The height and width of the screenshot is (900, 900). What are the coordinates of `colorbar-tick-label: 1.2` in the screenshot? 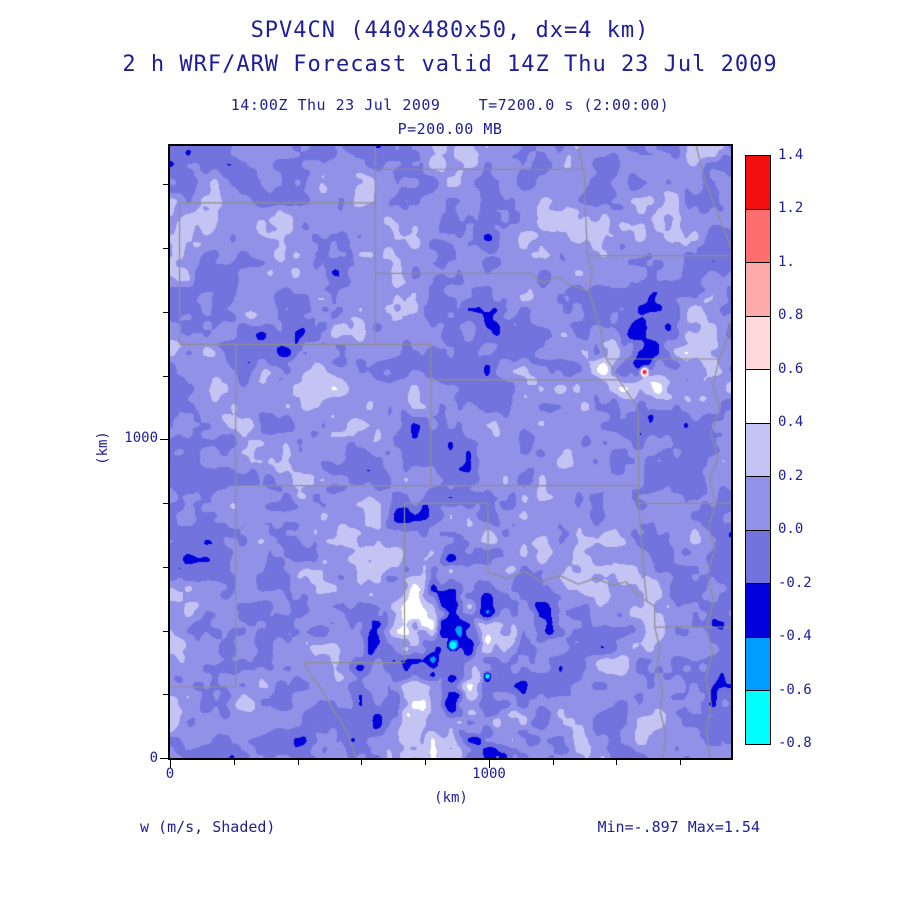 It's located at (791, 208).